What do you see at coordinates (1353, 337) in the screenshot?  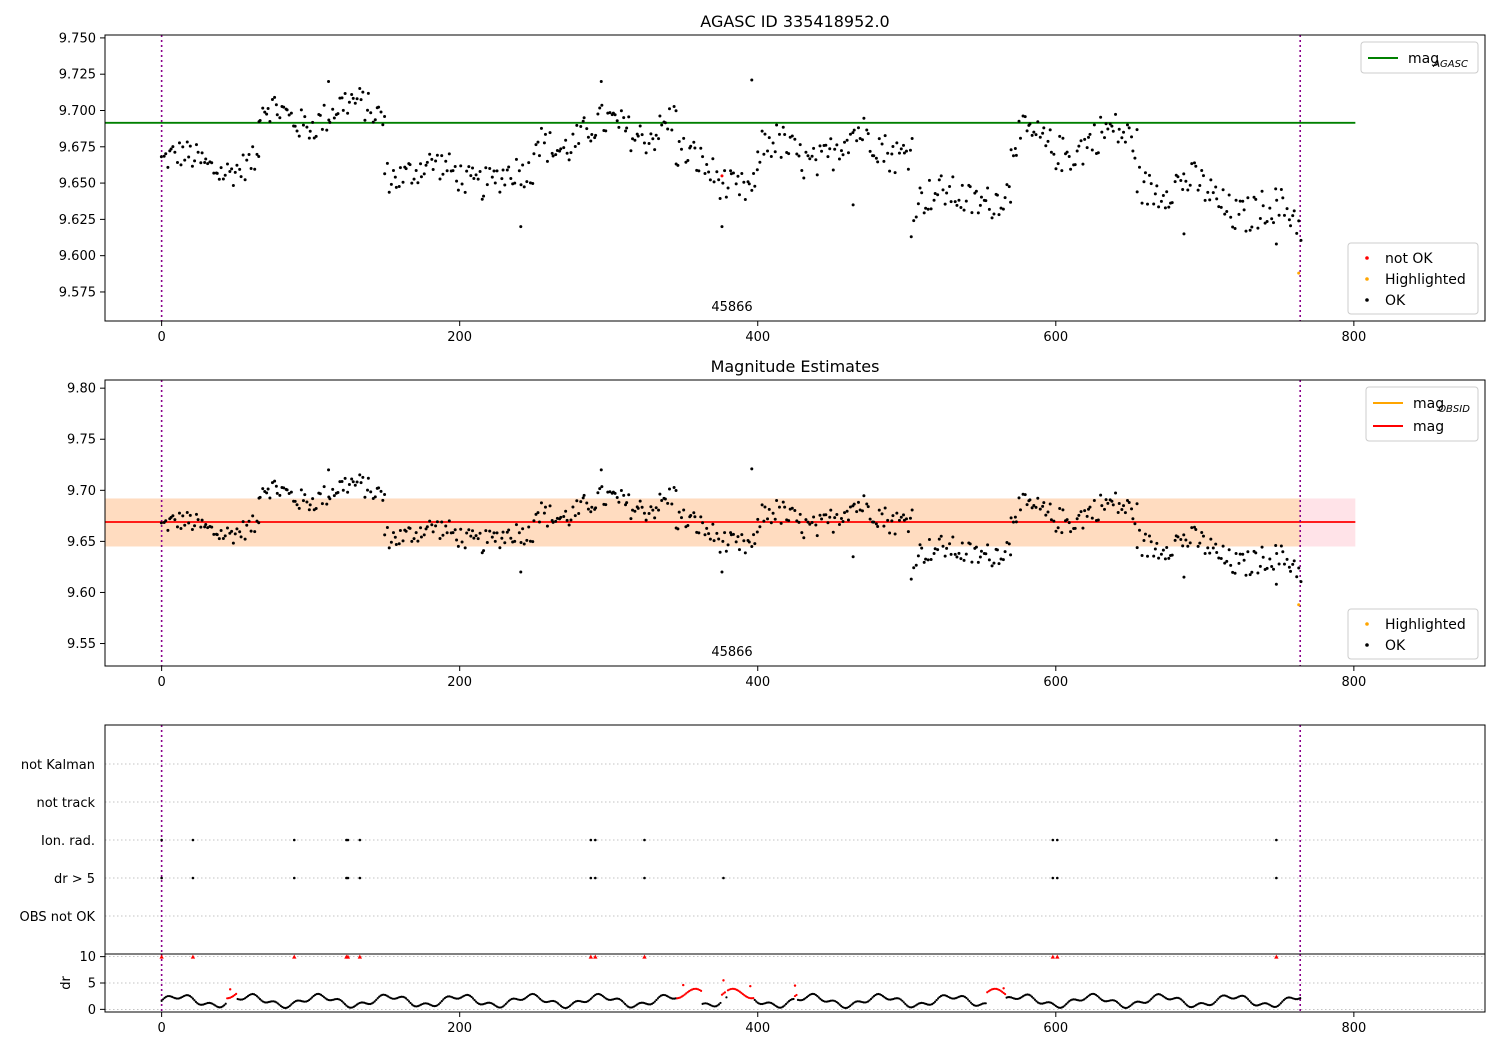 I see `x-tick-label: 800` at bounding box center [1353, 337].